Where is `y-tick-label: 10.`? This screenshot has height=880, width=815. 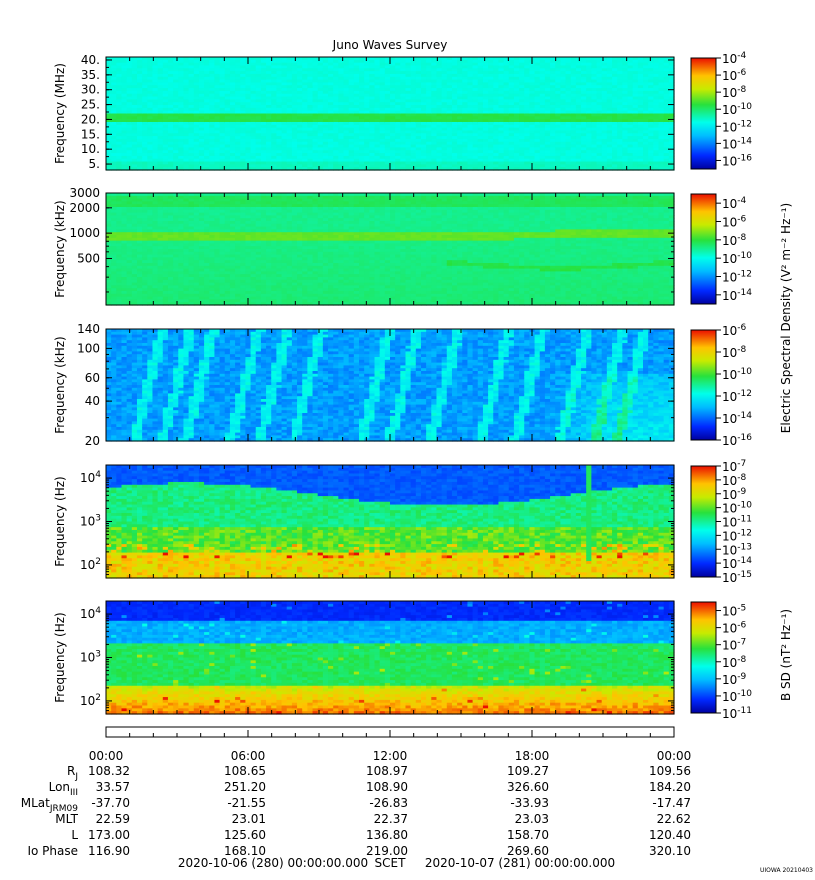
y-tick-label: 10. is located at coordinates (90, 149).